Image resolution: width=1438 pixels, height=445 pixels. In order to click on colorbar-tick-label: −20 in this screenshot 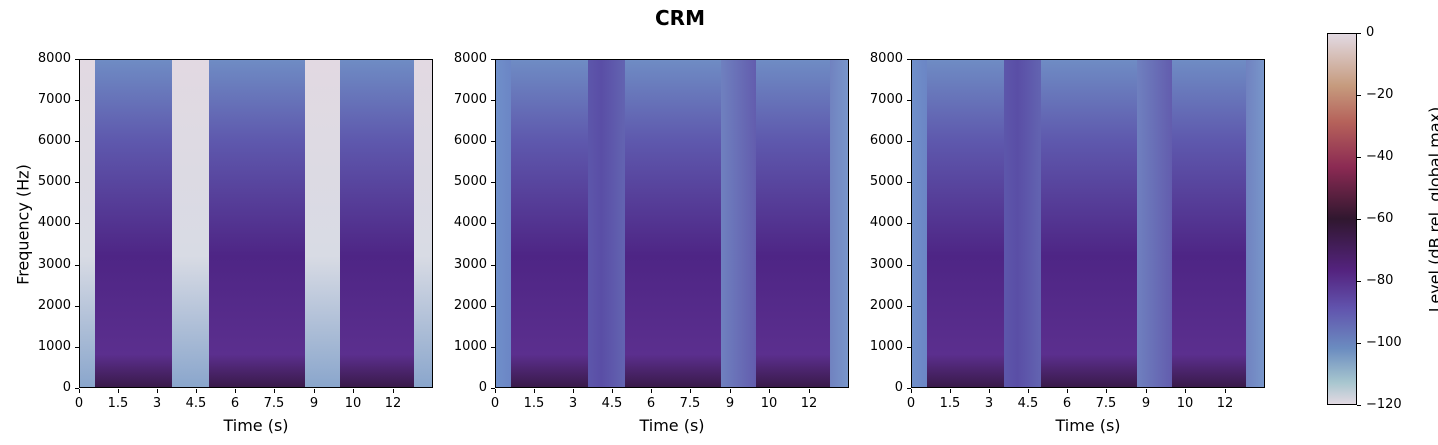, I will do `click(1375, 94)`.